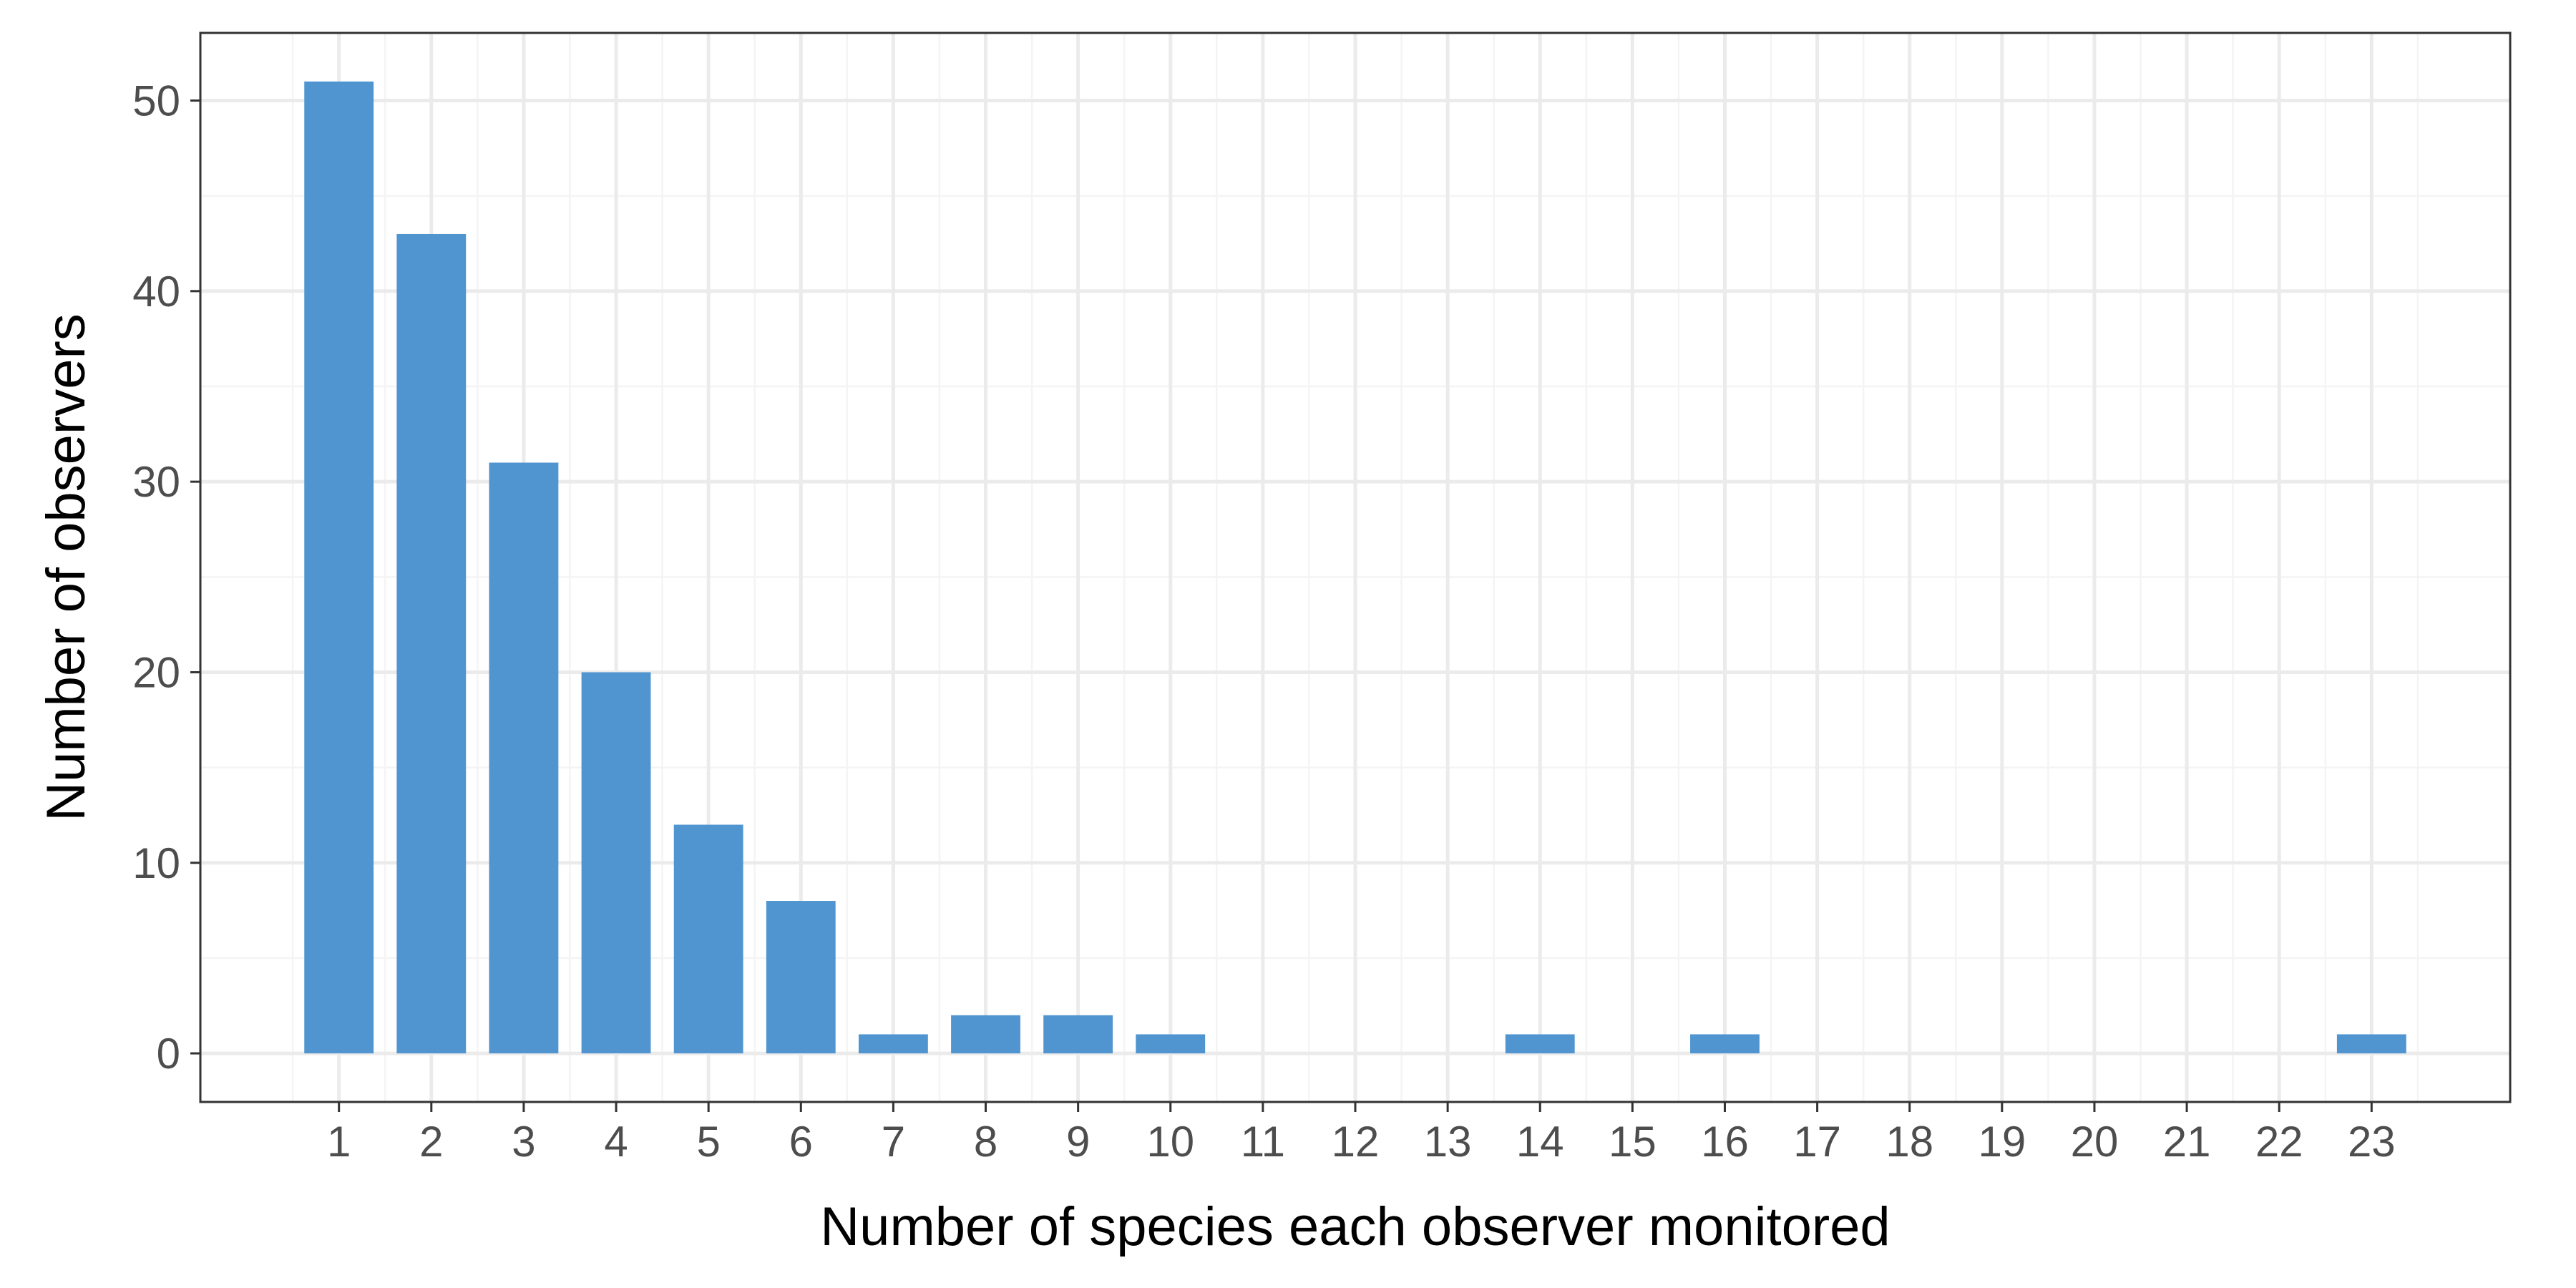 The height and width of the screenshot is (1288, 2576). Describe the element at coordinates (523, 1142) in the screenshot. I see `x-tick-label: 3` at that location.